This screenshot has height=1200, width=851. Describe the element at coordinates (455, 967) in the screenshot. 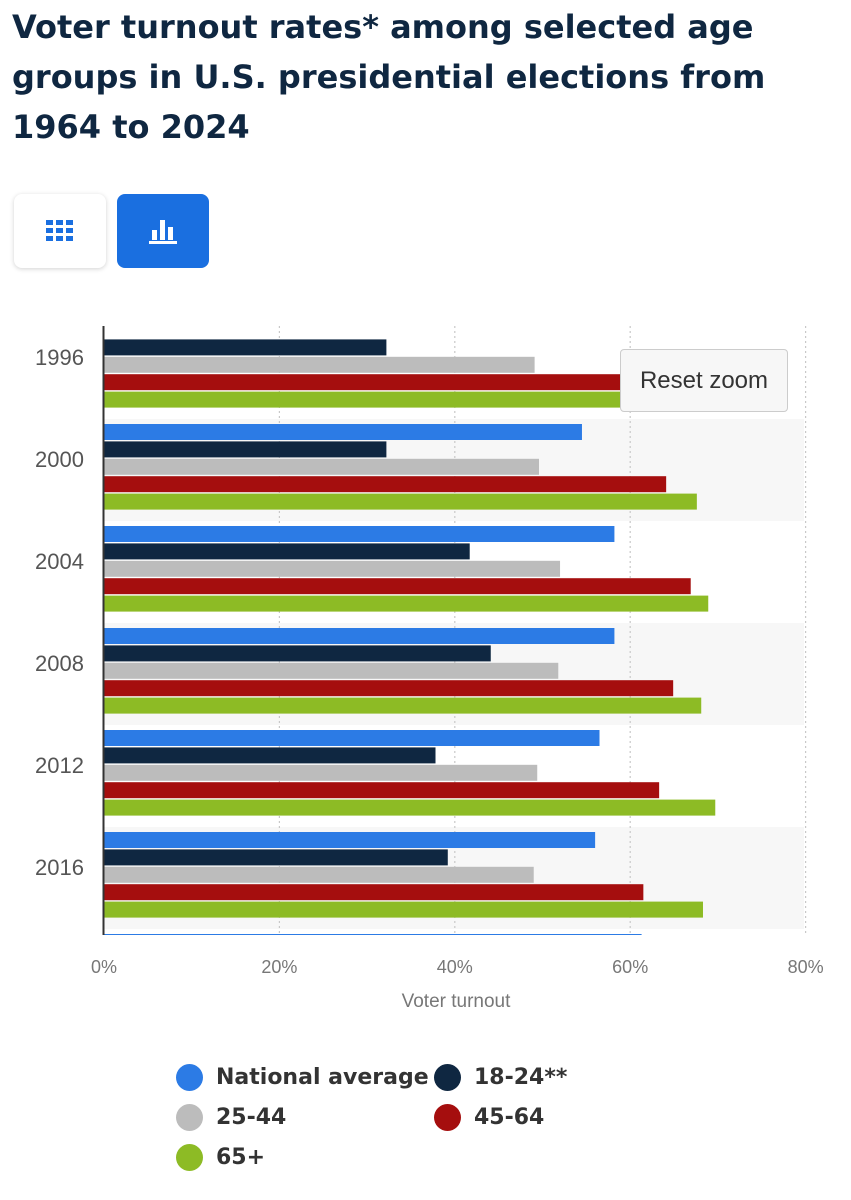

I see `x-tick-label: 40%` at that location.